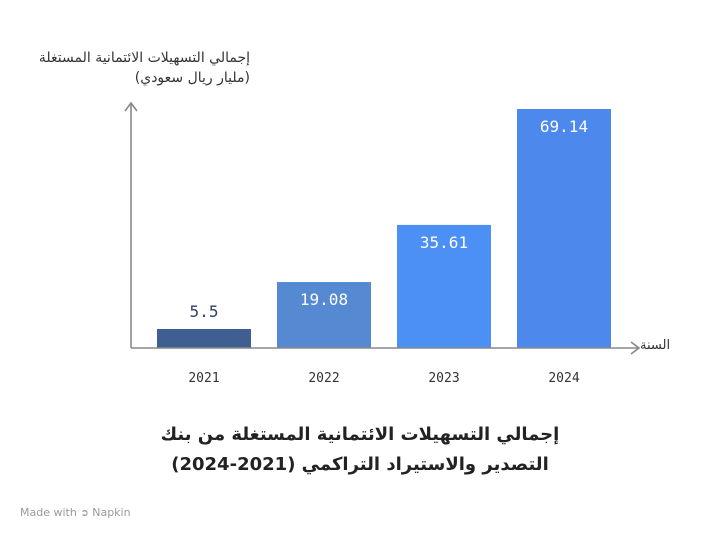  I want to click on value-label-2024: 69.14, so click(564, 126).